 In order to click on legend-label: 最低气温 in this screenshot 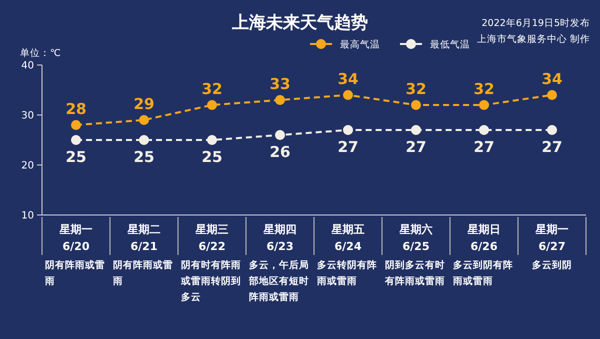, I will do `click(450, 44)`.